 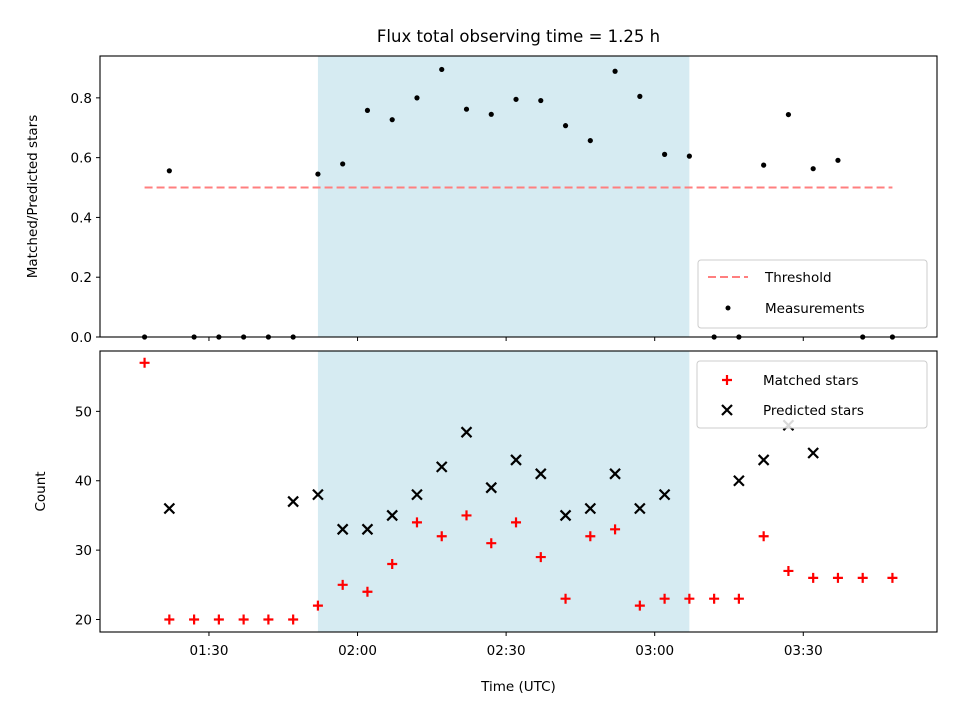 What do you see at coordinates (803, 651) in the screenshot?
I see `x-tick-label: 03:30` at bounding box center [803, 651].